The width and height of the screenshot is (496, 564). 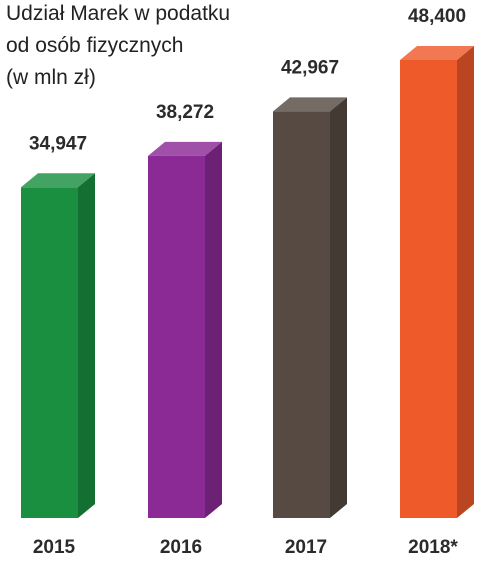 What do you see at coordinates (310, 67) in the screenshot?
I see `value-label-2017: 42,967` at bounding box center [310, 67].